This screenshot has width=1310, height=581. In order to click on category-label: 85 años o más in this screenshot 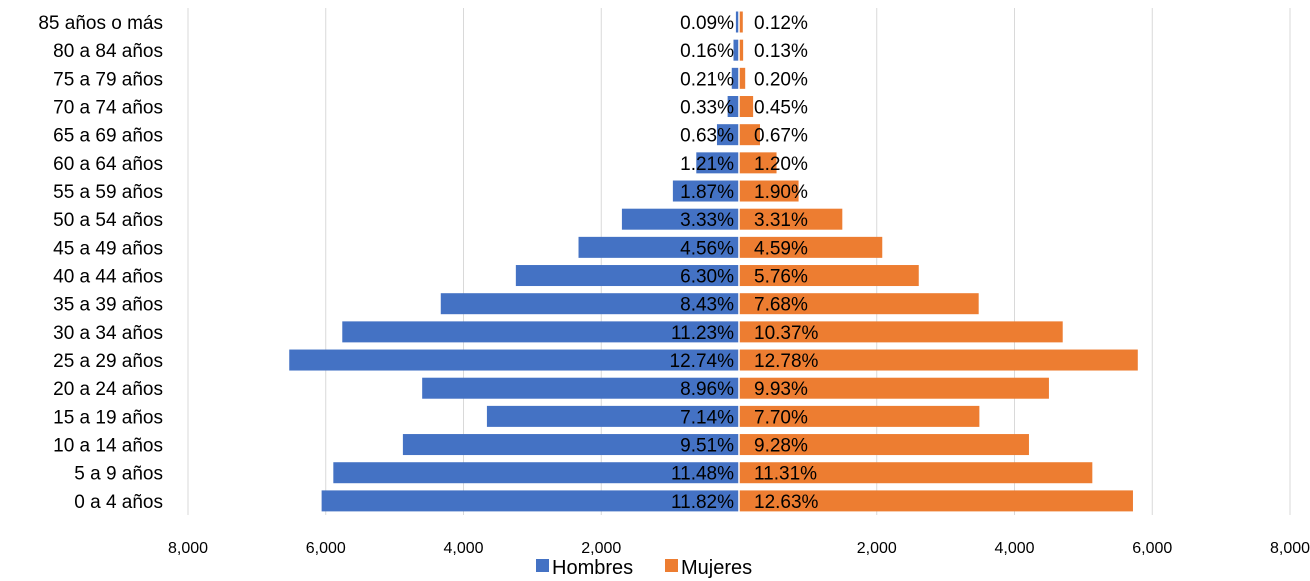, I will do `click(100, 23)`.